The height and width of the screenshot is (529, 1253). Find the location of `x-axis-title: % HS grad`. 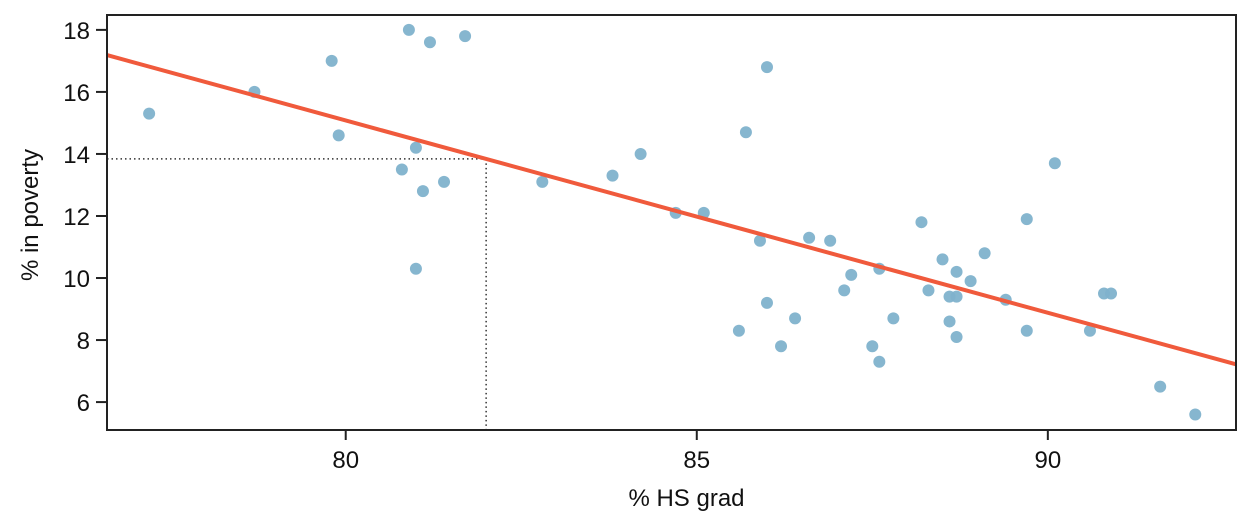

x-axis-title: % HS grad is located at coordinates (686, 498).